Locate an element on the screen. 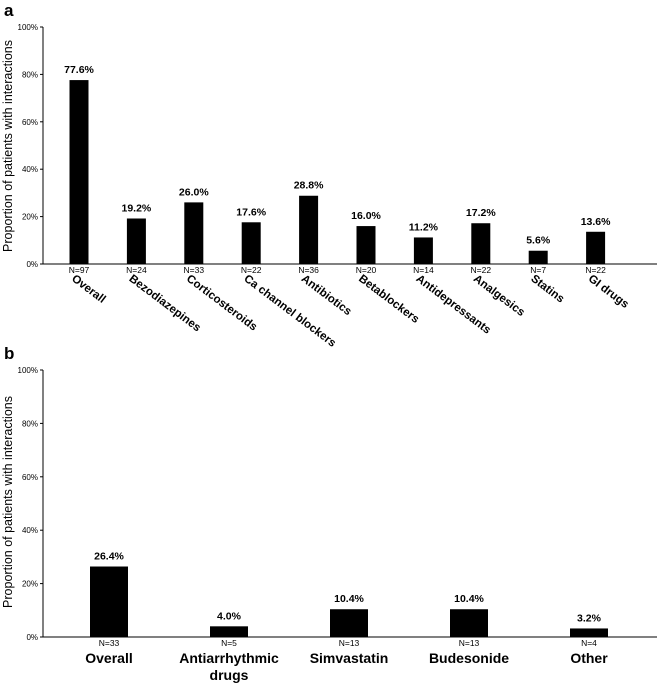 The image size is (668, 688). panel-a-letter: a is located at coordinates (9, 10).